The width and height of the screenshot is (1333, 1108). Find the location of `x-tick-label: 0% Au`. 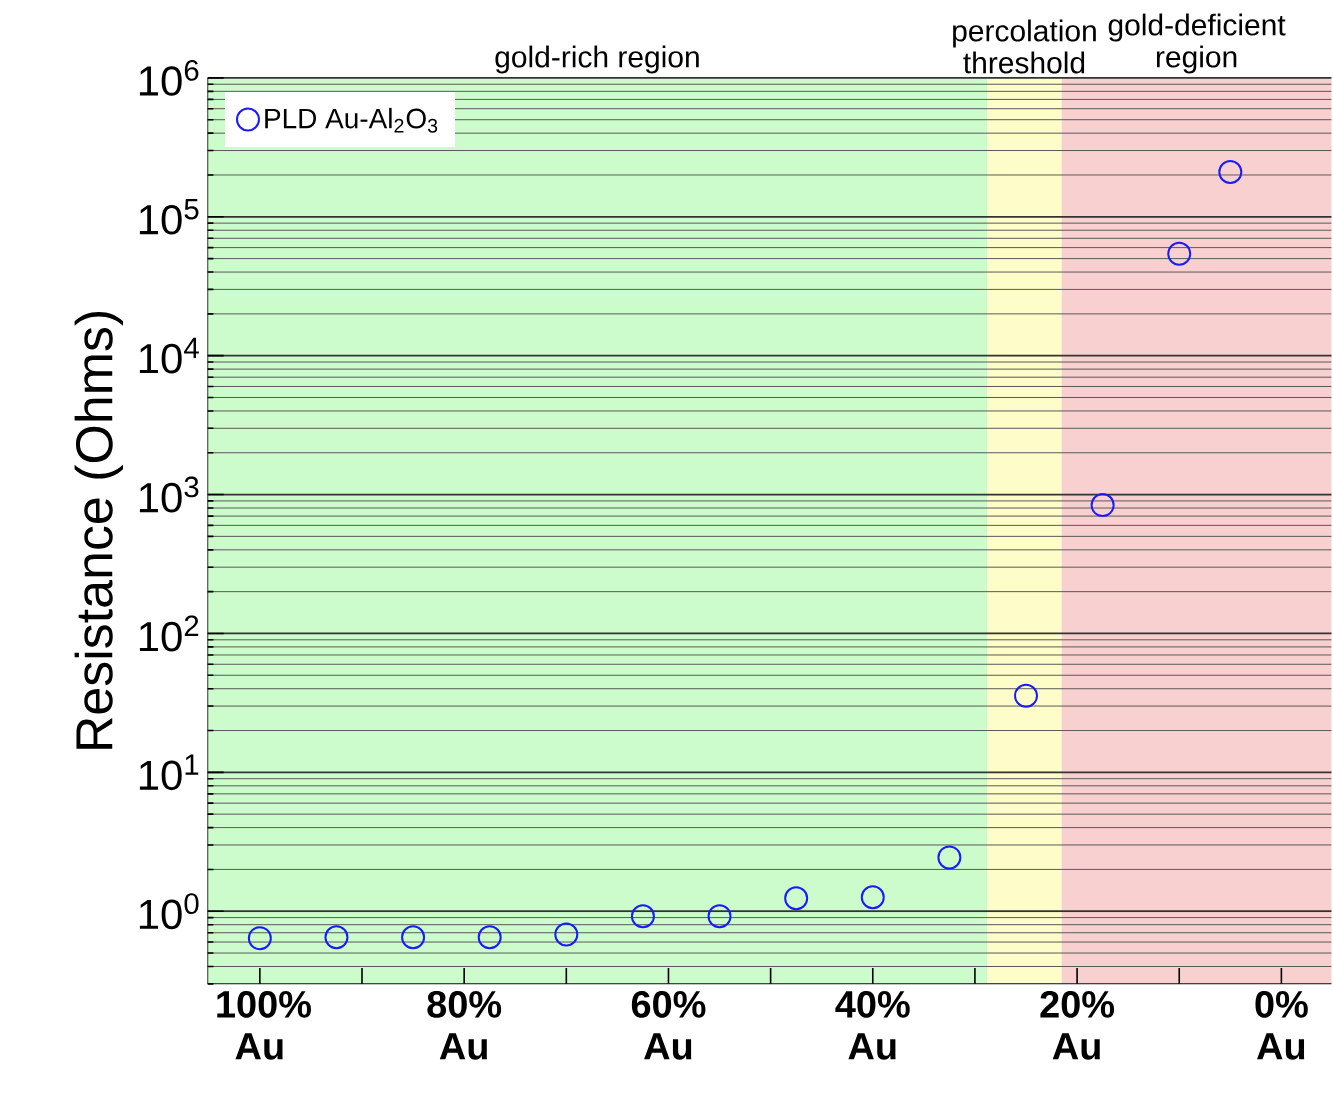

x-tick-label: 0% Au is located at coordinates (1281, 1025).